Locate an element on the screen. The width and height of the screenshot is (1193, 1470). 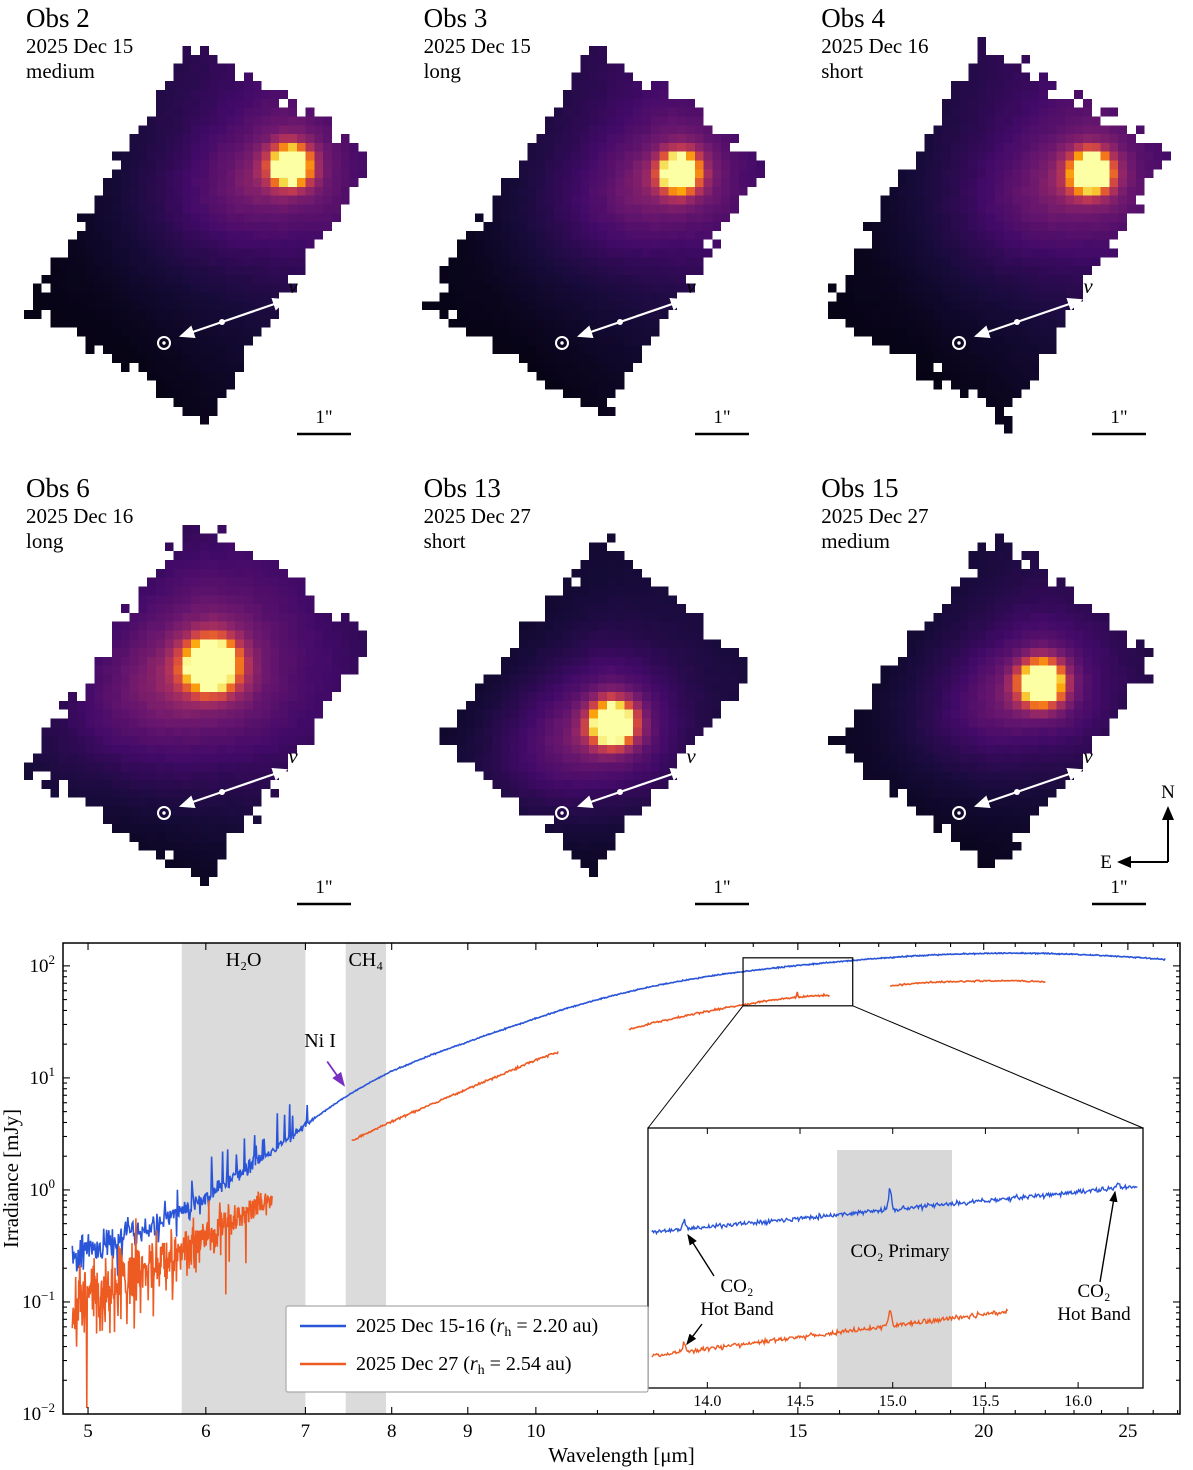
band-label: H₂O is located at coordinates (244, 960).